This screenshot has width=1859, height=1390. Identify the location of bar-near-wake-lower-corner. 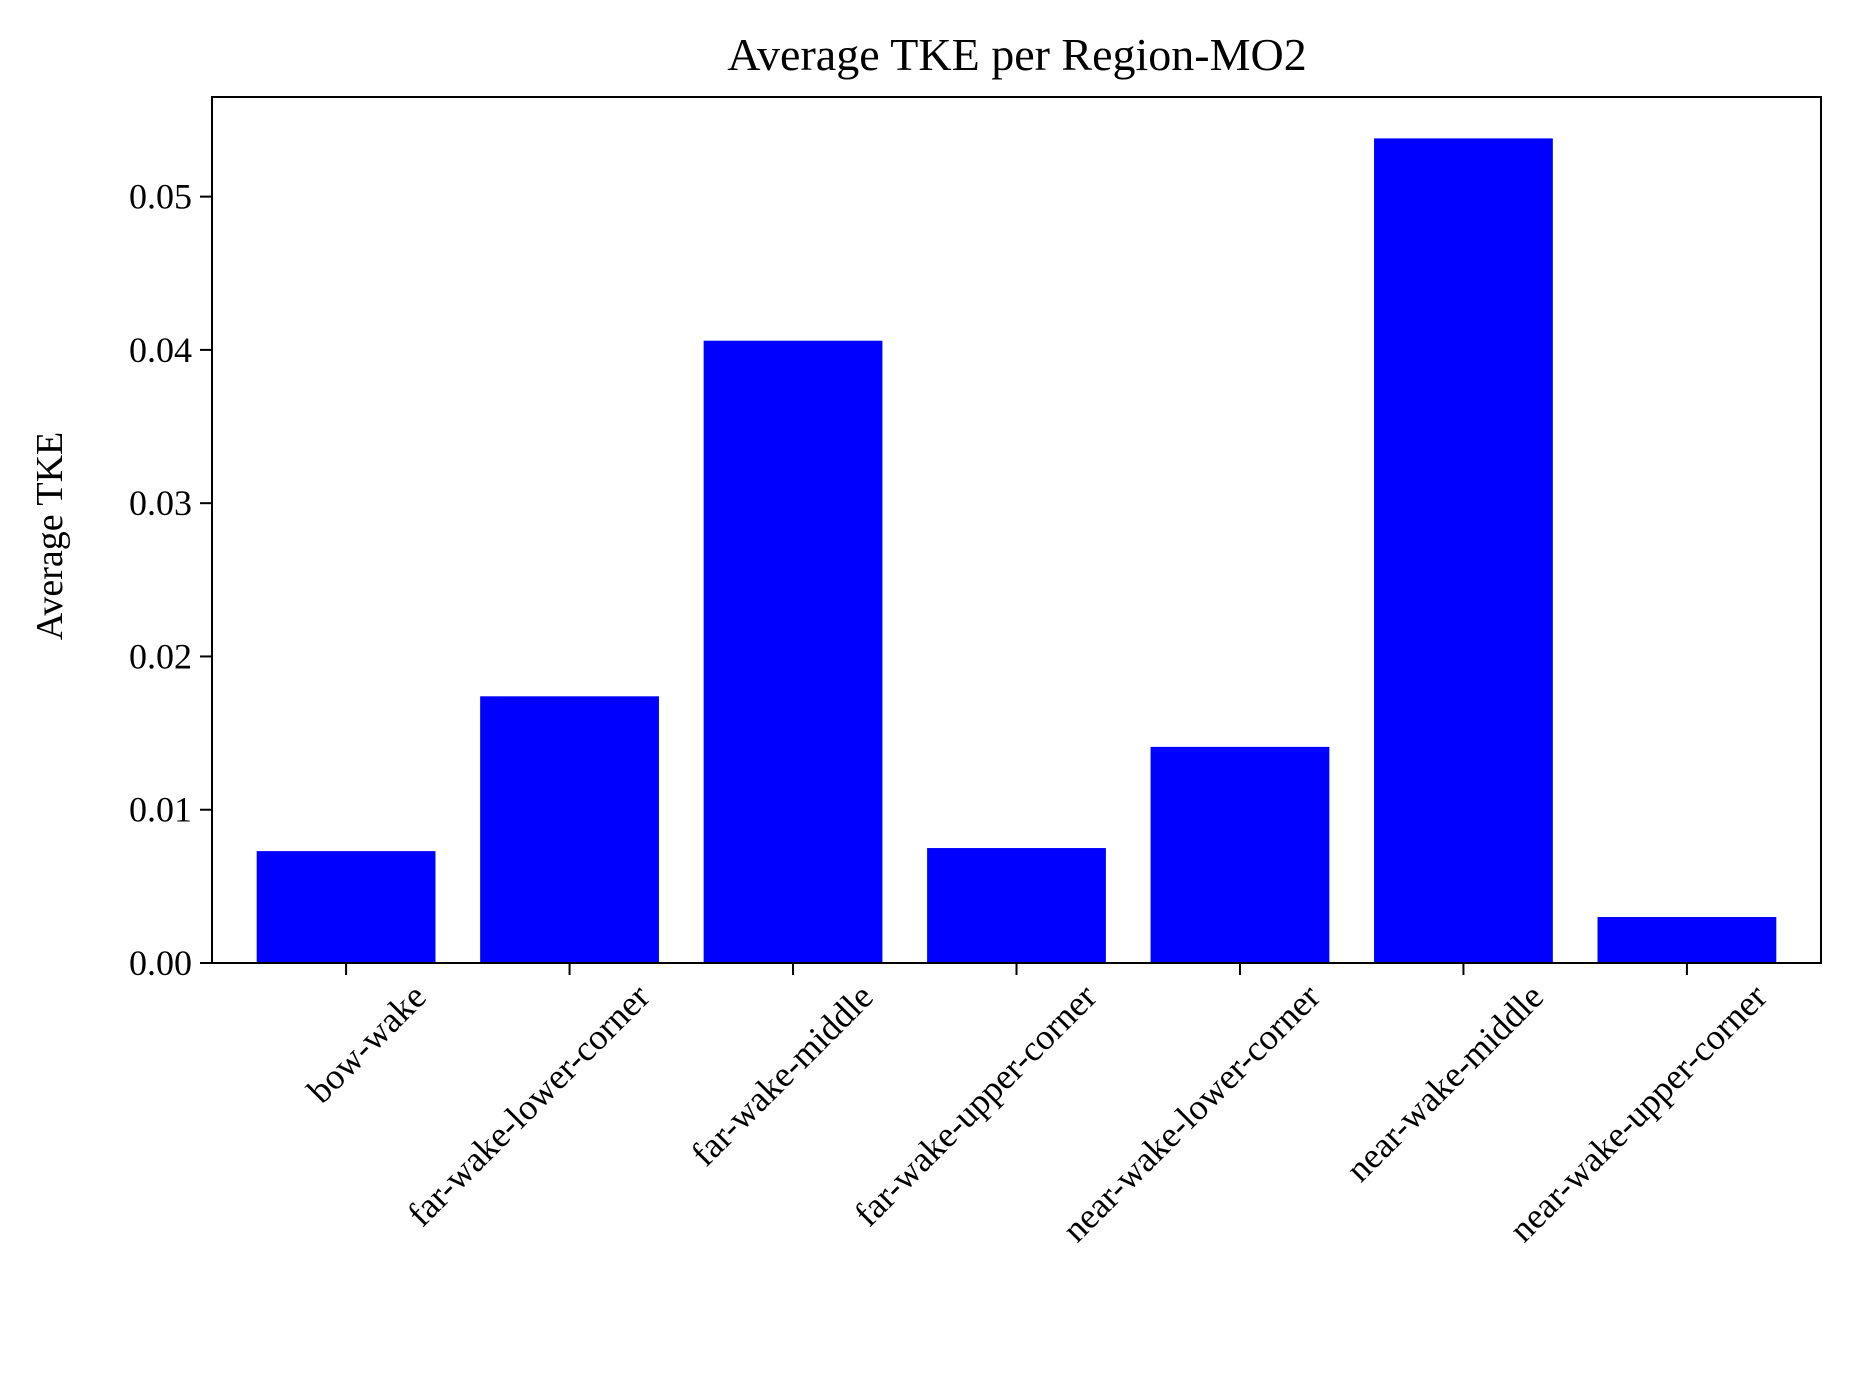
(1240, 854).